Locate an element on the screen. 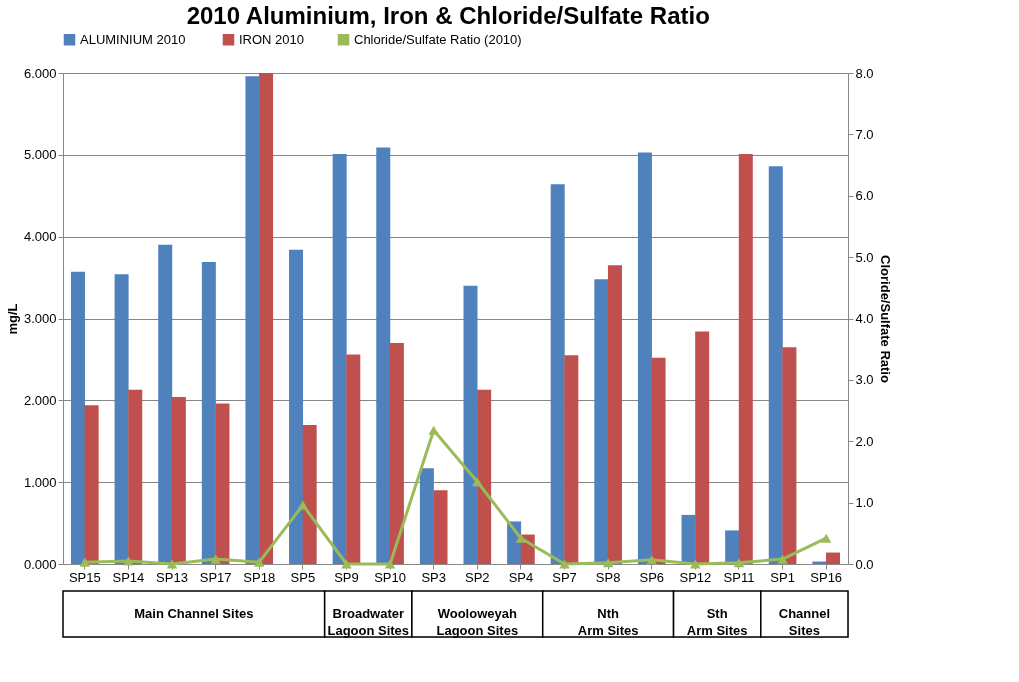 This screenshot has width=1019, height=682. y2-tick-label: 8.0 is located at coordinates (864, 73).